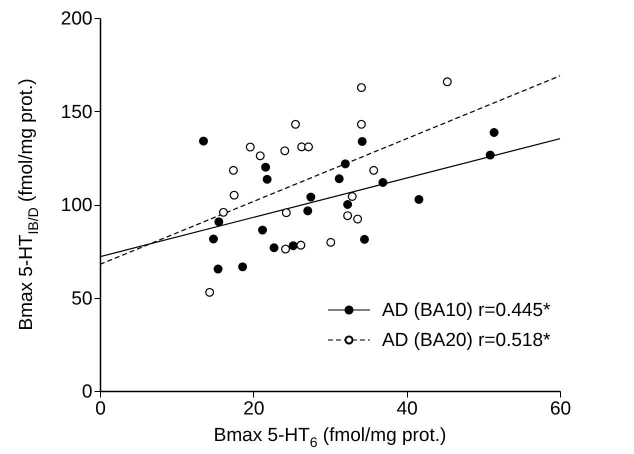  Describe the element at coordinates (100, 409) in the screenshot. I see `x-tick-label: 0` at that location.